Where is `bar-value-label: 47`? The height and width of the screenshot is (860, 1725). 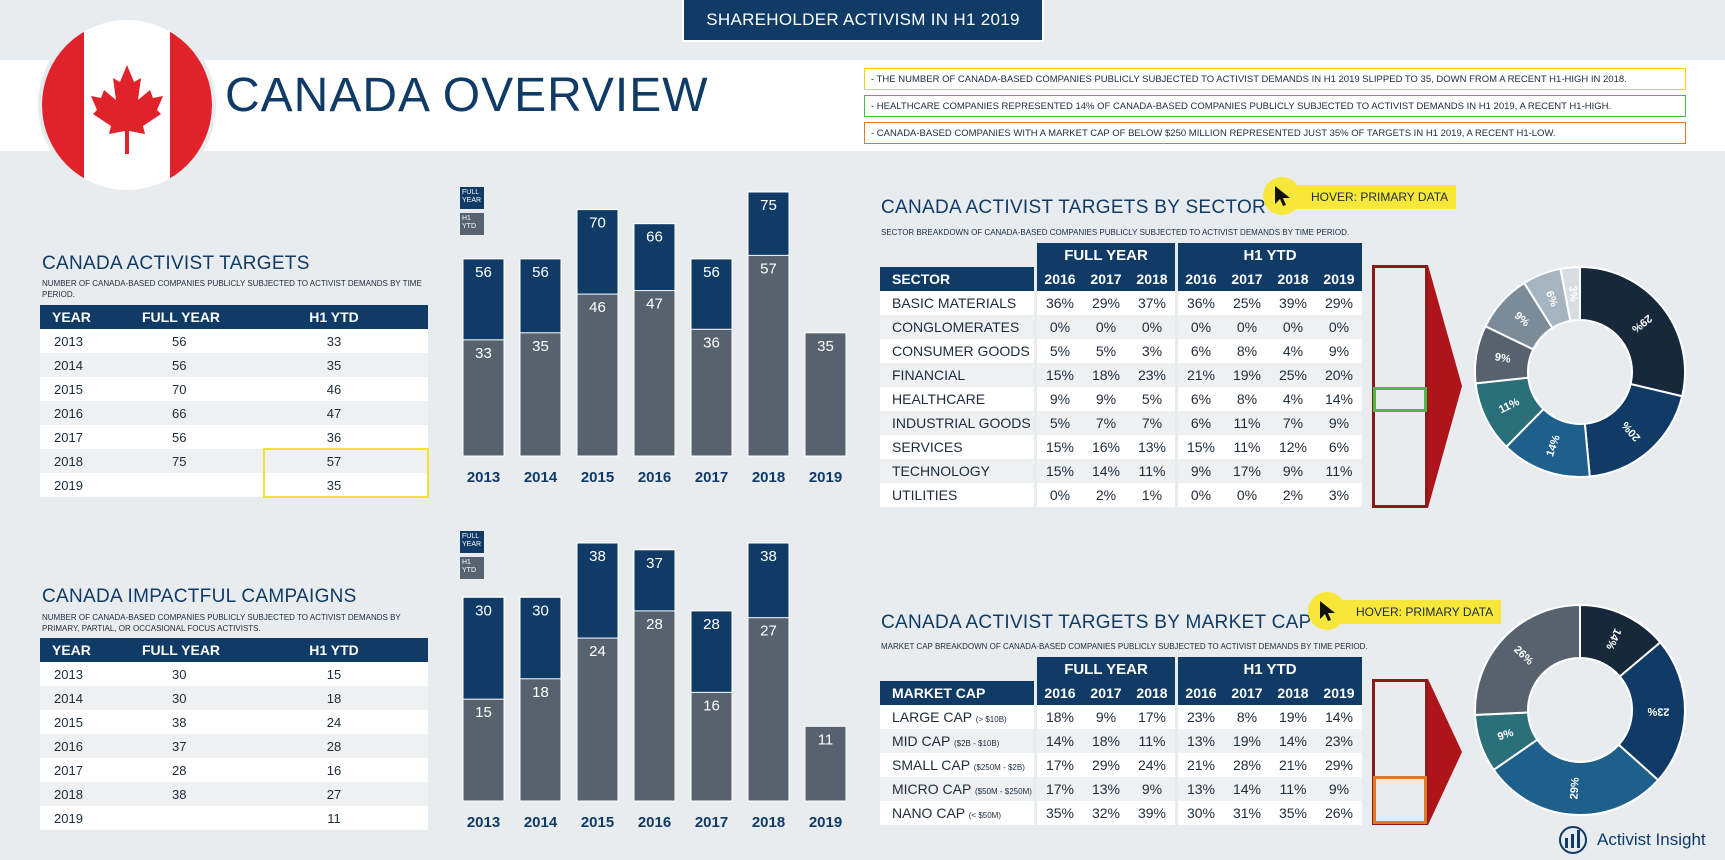
bar-value-label: 47 is located at coordinates (654, 304).